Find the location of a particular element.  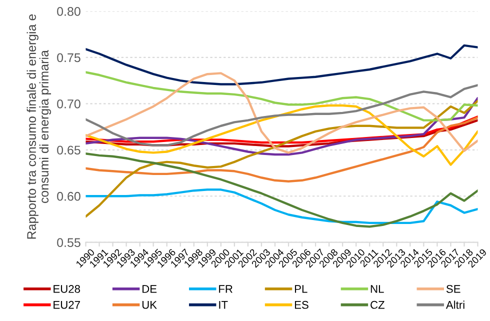

legend-label: PL is located at coordinates (301, 289).